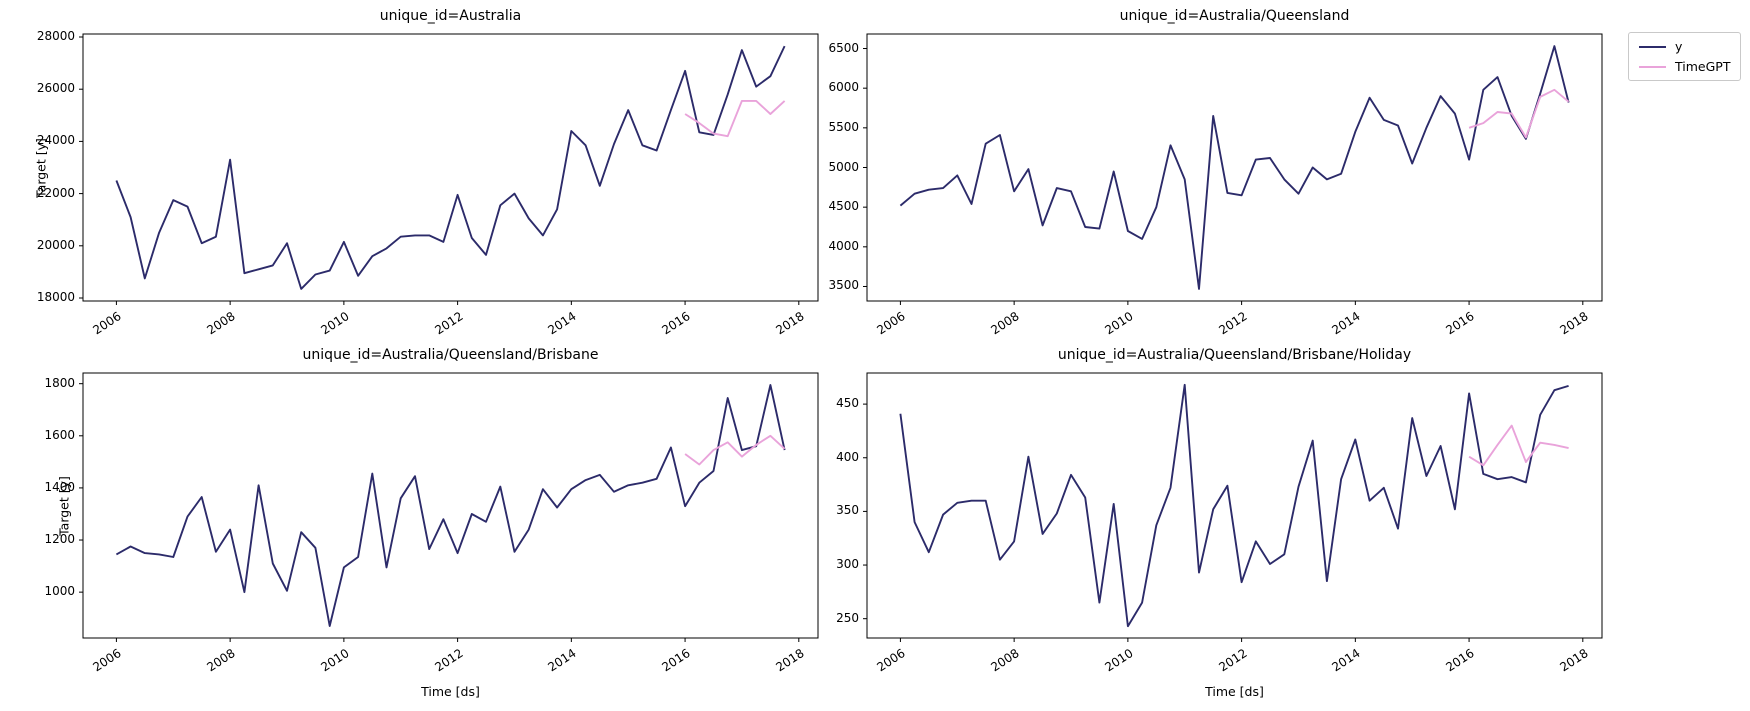 This screenshot has width=1750, height=711. What do you see at coordinates (1652, 66) in the screenshot?
I see `timegpt-line-swatch-icon` at bounding box center [1652, 66].